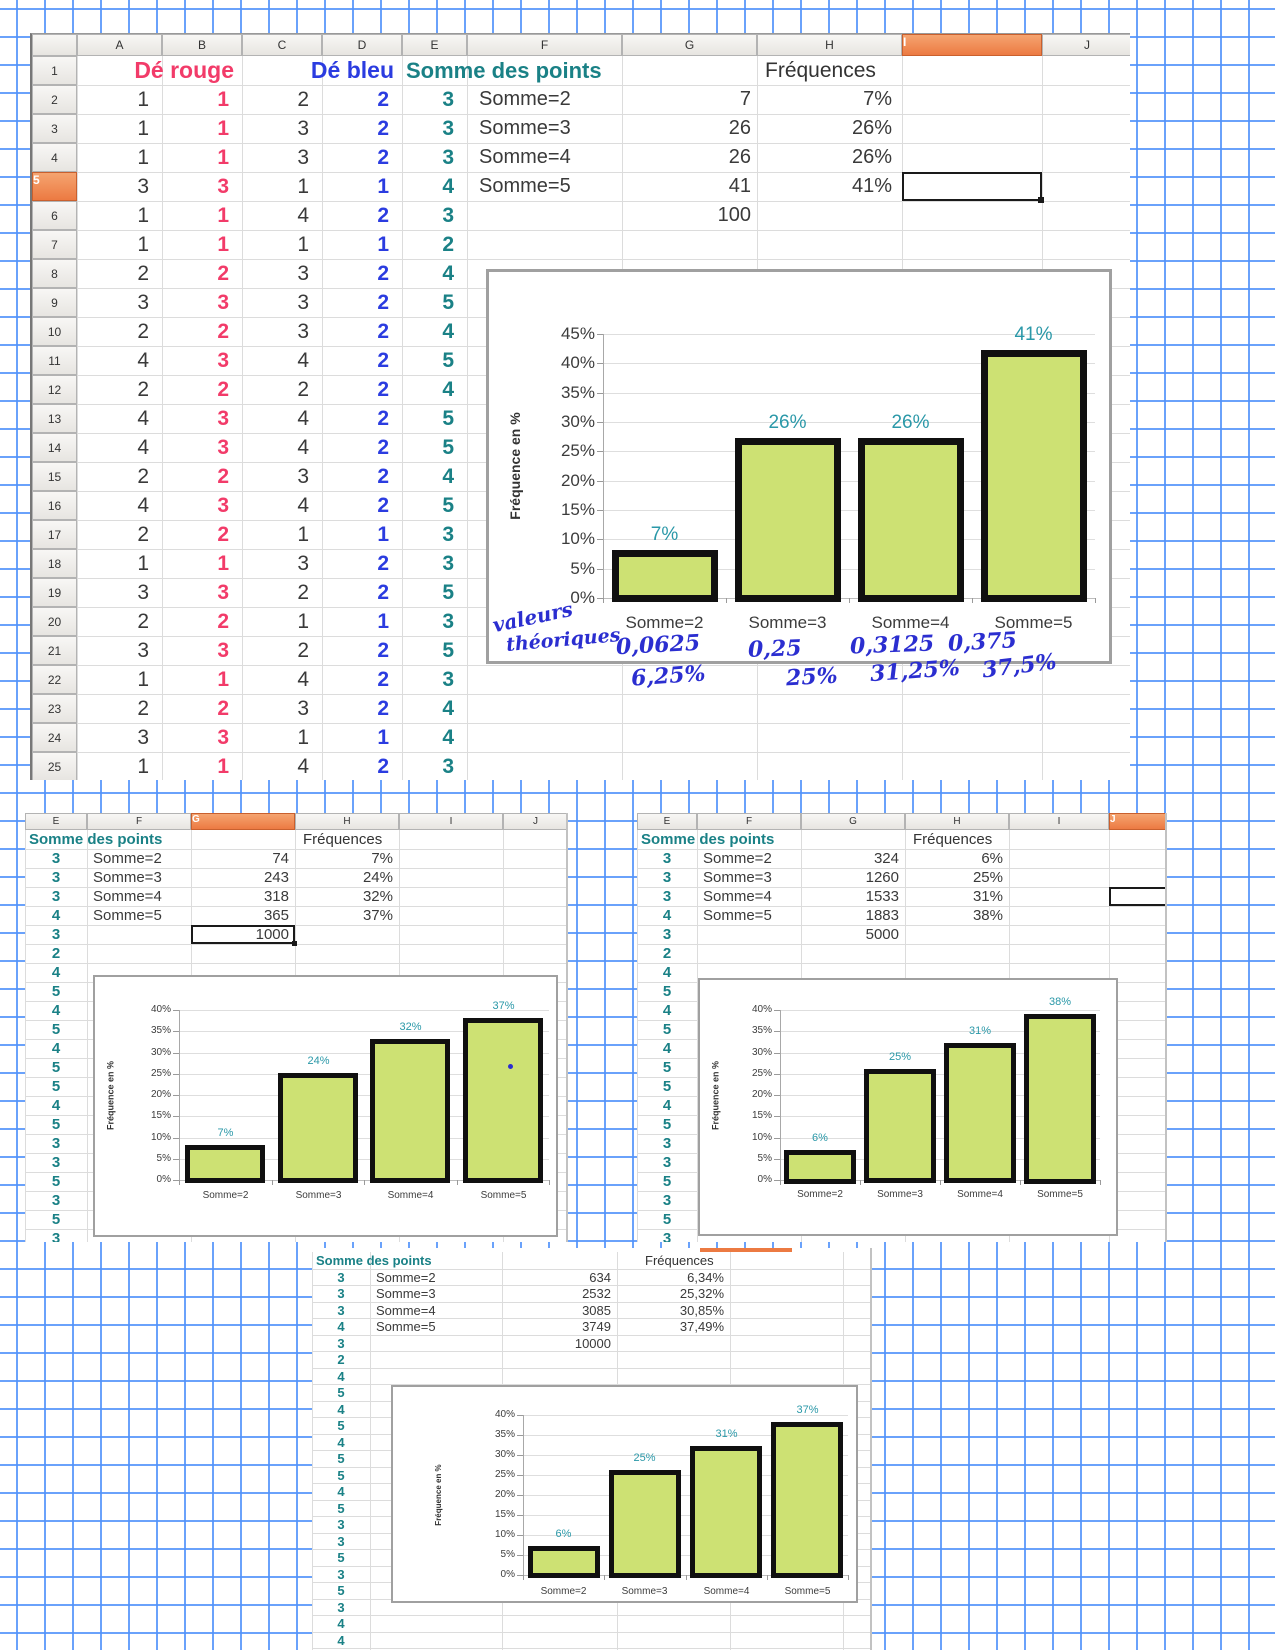 The height and width of the screenshot is (1650, 1275). I want to click on cell-percent: 37,49%, so click(701, 1326).